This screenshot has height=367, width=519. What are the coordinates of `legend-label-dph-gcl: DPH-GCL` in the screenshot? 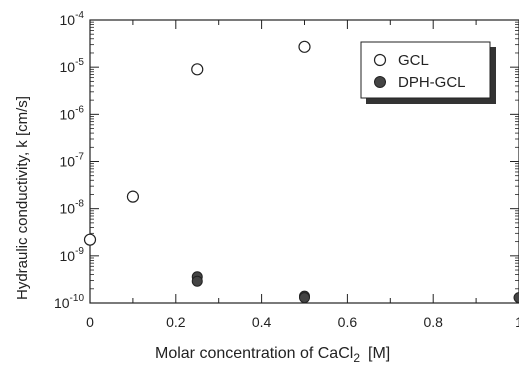 It's located at (432, 82).